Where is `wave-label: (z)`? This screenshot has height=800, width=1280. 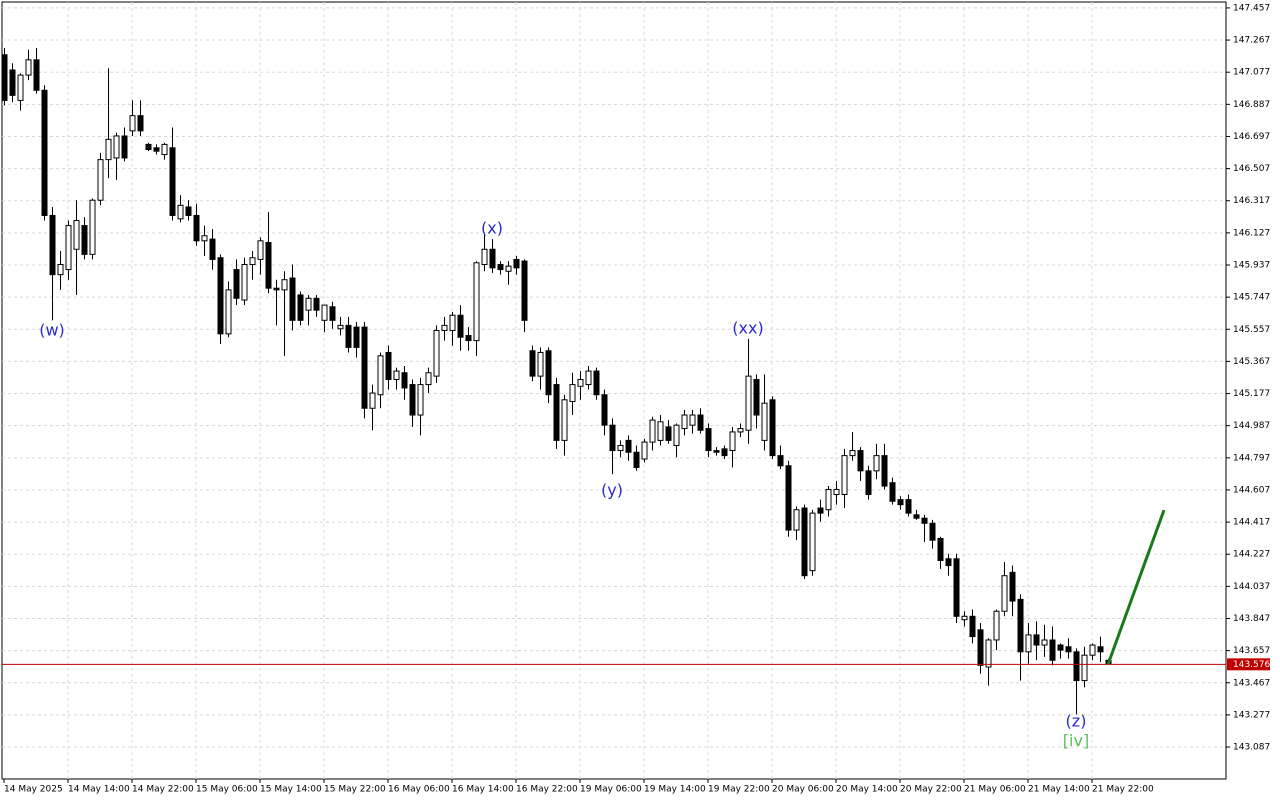 wave-label: (z) is located at coordinates (1076, 721).